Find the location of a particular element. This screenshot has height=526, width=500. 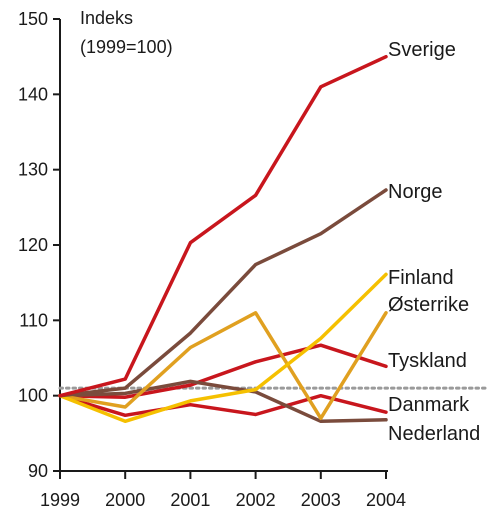

series-label-finland: Finland is located at coordinates (421, 278).